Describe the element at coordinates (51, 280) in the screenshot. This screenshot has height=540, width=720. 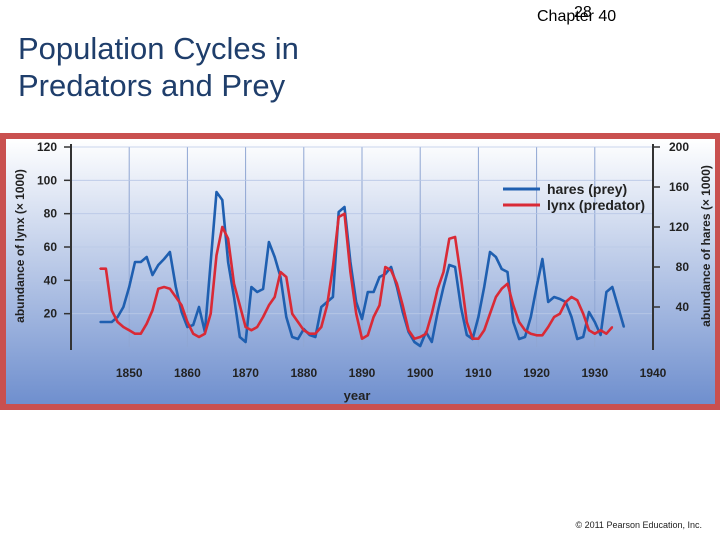
I see `y-tick-label: 40` at that location.